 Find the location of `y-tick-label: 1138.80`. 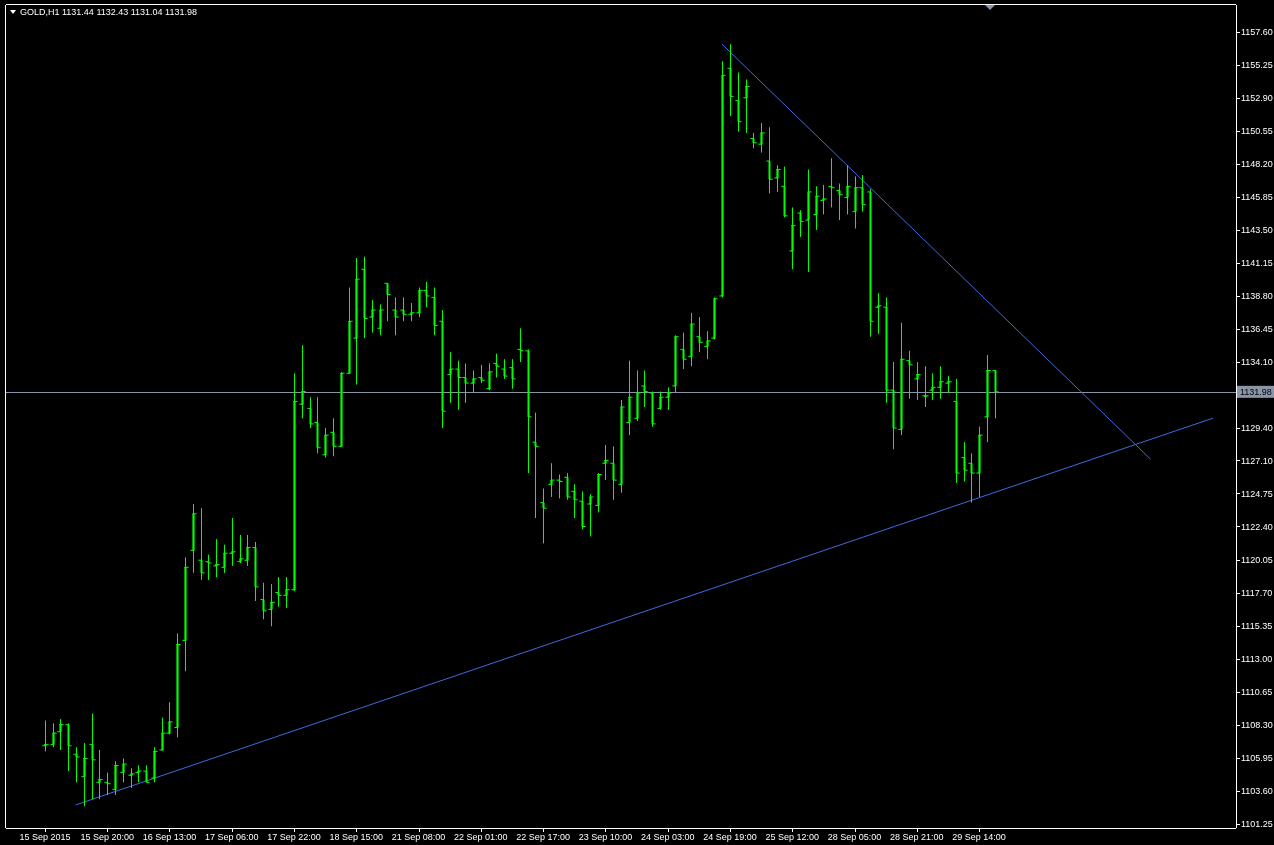

y-tick-label: 1138.80 is located at coordinates (1257, 296).